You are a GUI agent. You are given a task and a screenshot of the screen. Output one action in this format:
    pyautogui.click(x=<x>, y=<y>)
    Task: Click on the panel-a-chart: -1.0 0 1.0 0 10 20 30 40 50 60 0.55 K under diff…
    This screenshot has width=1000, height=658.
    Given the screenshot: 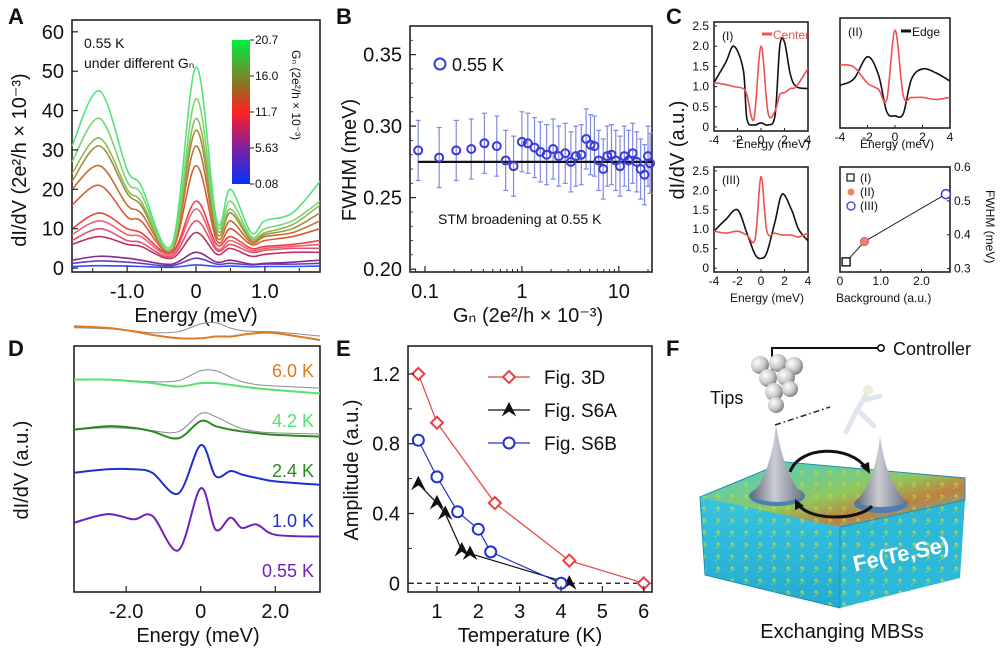 What is the action you would take?
    pyautogui.click(x=165, y=173)
    